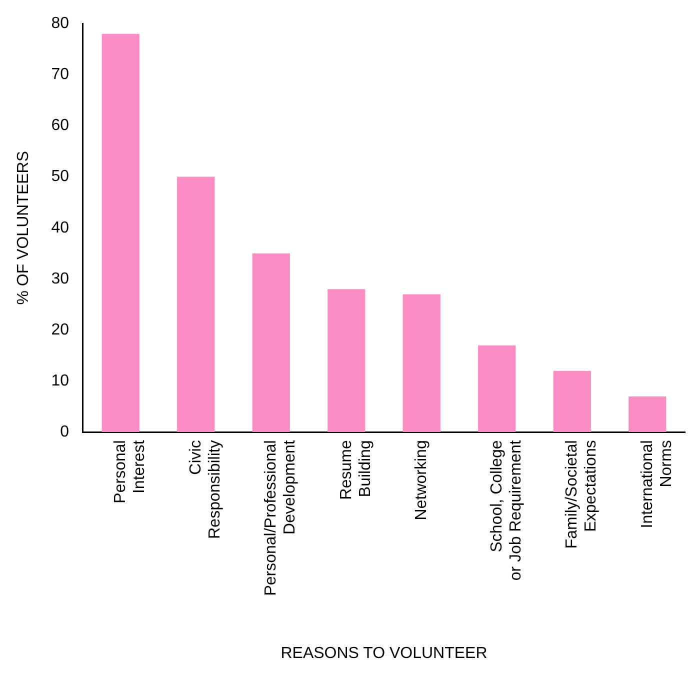  Describe the element at coordinates (65, 432) in the screenshot. I see `y-tick-label: 0` at that location.